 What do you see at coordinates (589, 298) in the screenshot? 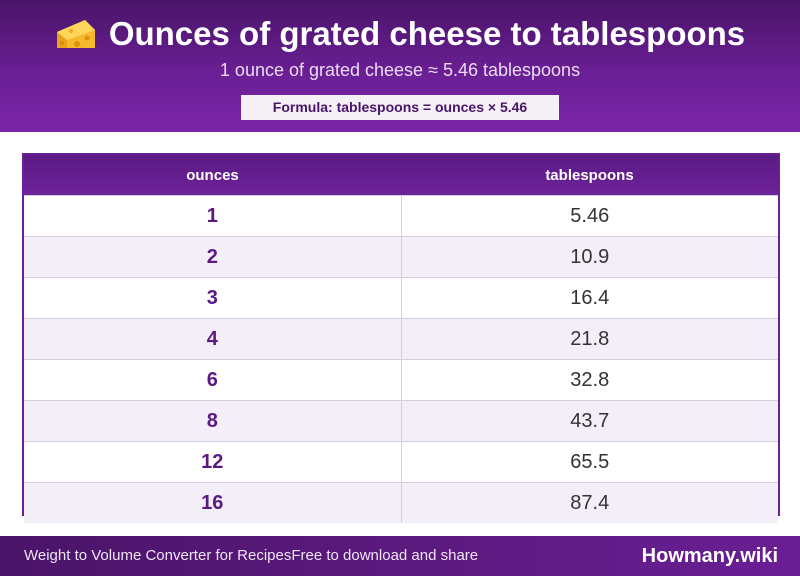
I see `tablespoons-cell: 16.4` at bounding box center [589, 298].